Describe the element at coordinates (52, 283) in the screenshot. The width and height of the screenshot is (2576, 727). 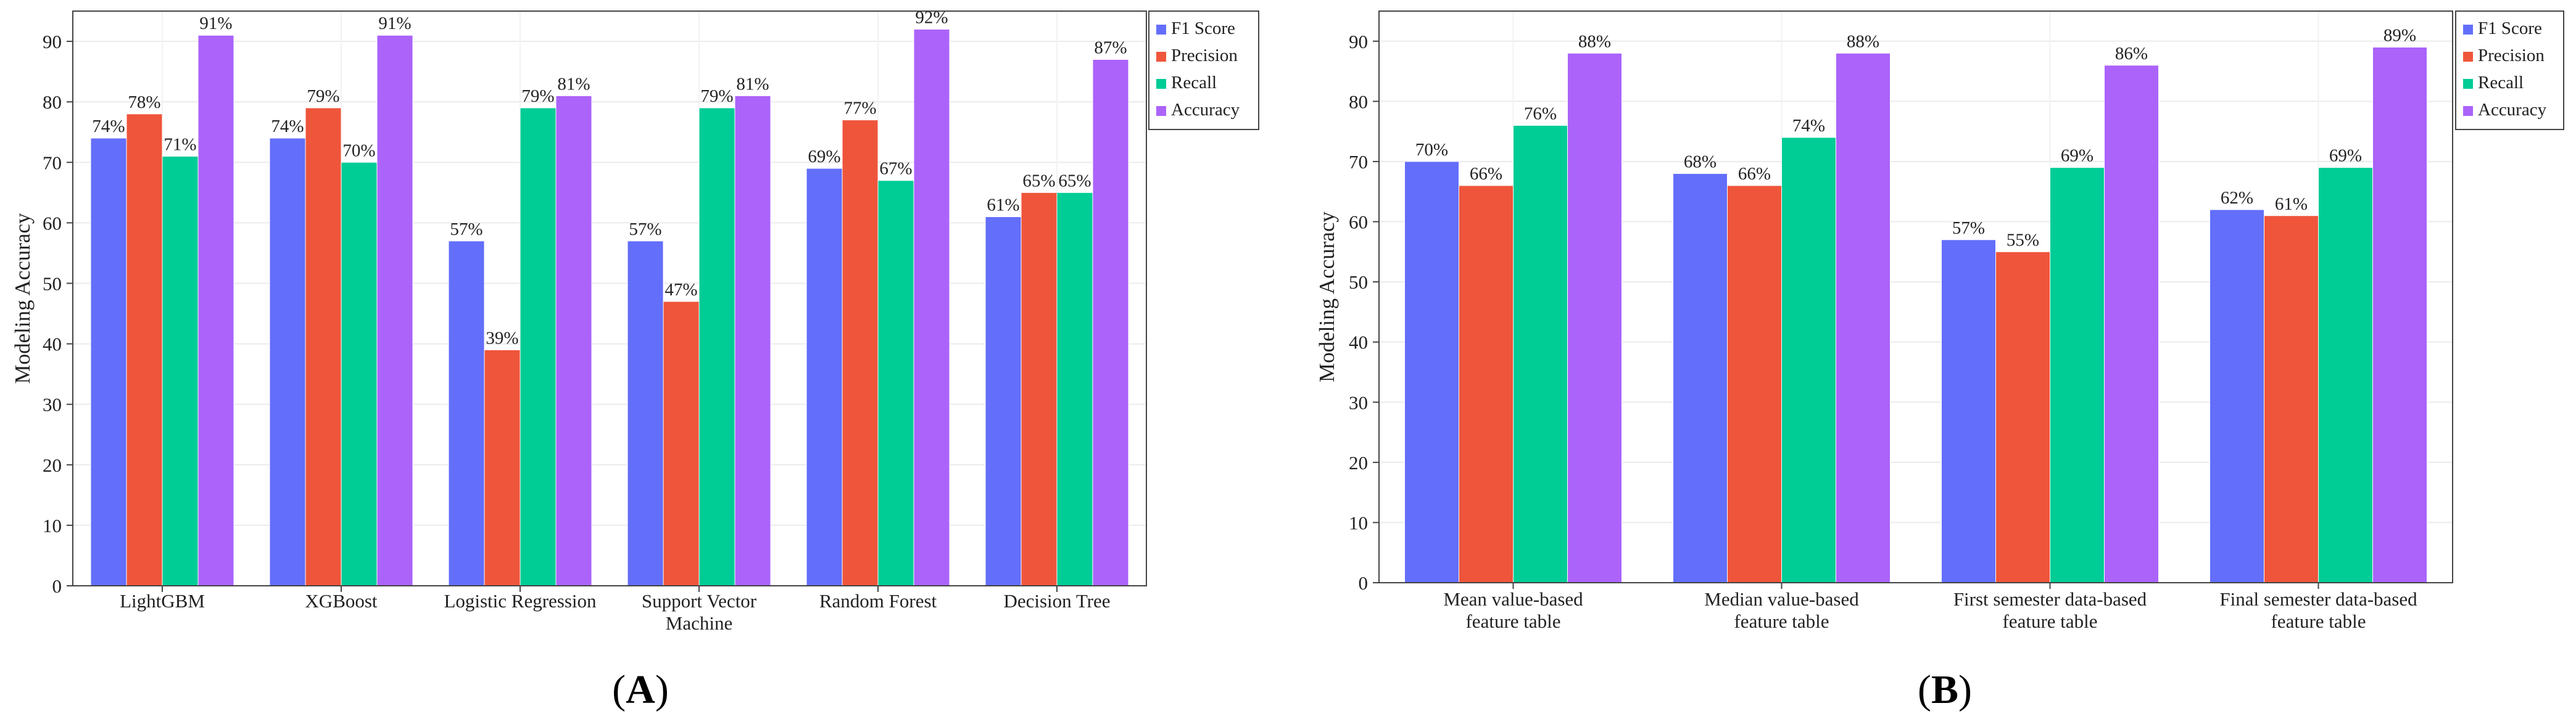
I see `y-tick-label: 50` at that location.